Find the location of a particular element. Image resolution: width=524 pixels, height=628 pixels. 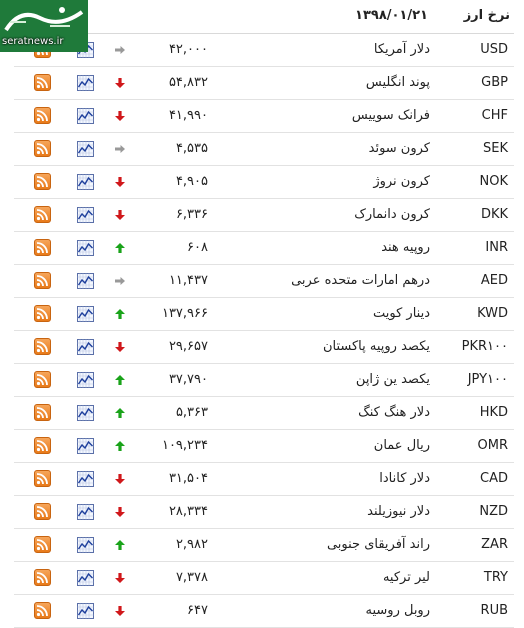

currency-name: کرون دانمارک is located at coordinates (392, 214).